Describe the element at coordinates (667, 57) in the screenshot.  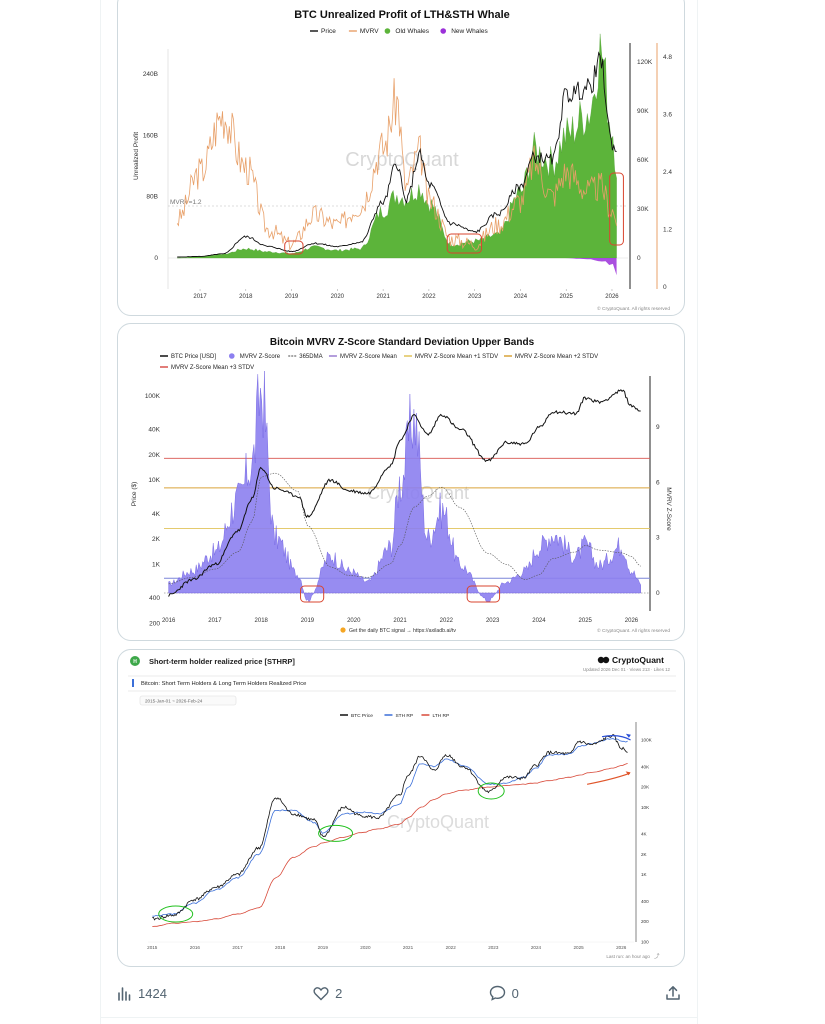
I see `y-tick-label-mvrv: 4.8` at that location.